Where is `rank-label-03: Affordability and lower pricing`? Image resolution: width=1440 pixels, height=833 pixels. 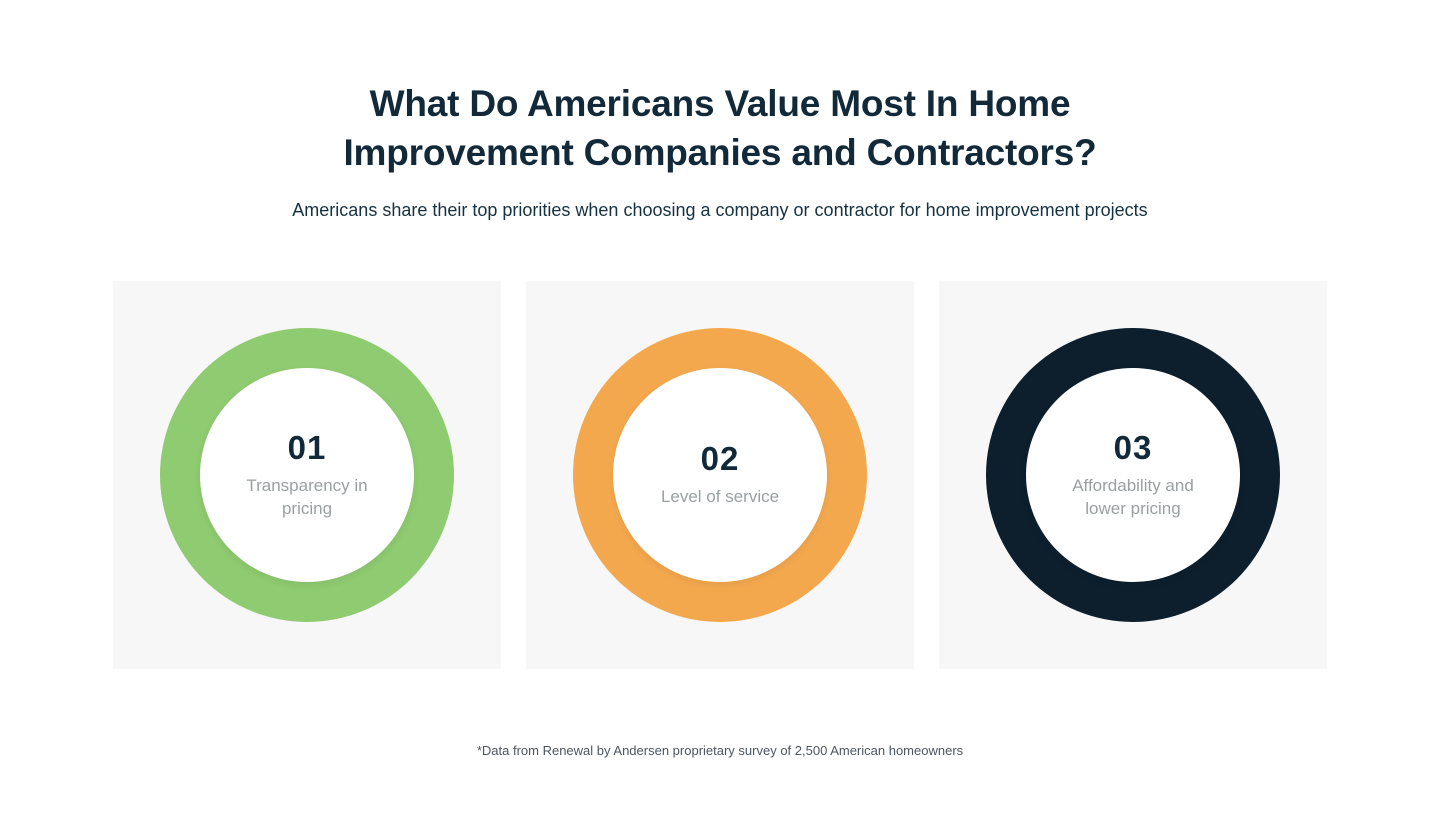 rank-label-03: Affordability and lower pricing is located at coordinates (1133, 496).